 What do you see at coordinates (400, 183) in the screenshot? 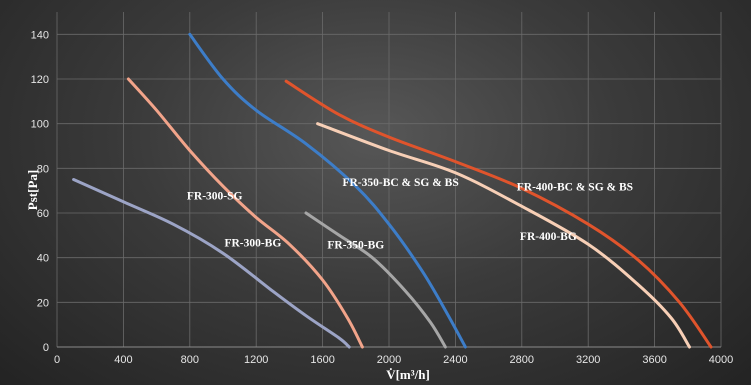
I see `series-label: FR-350-BC & SG & BS` at bounding box center [400, 183].